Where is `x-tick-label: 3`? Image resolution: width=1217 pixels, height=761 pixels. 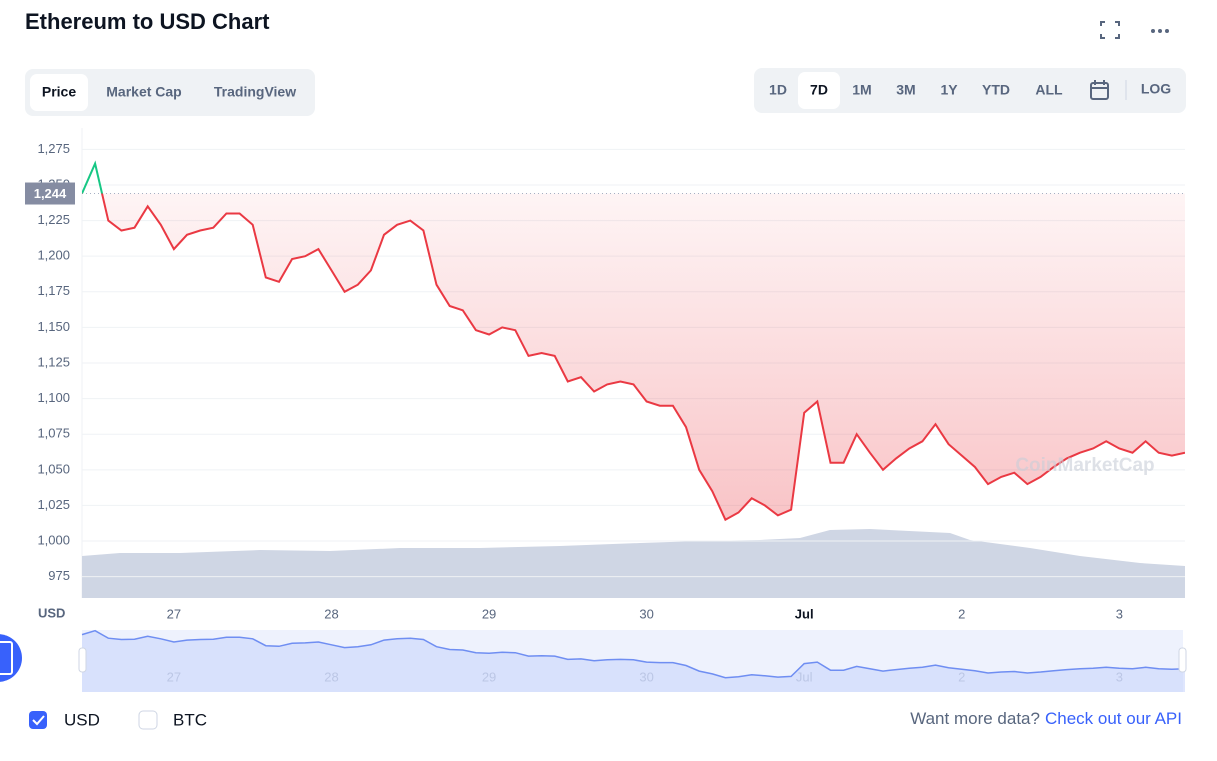 x-tick-label: 3 is located at coordinates (1119, 613).